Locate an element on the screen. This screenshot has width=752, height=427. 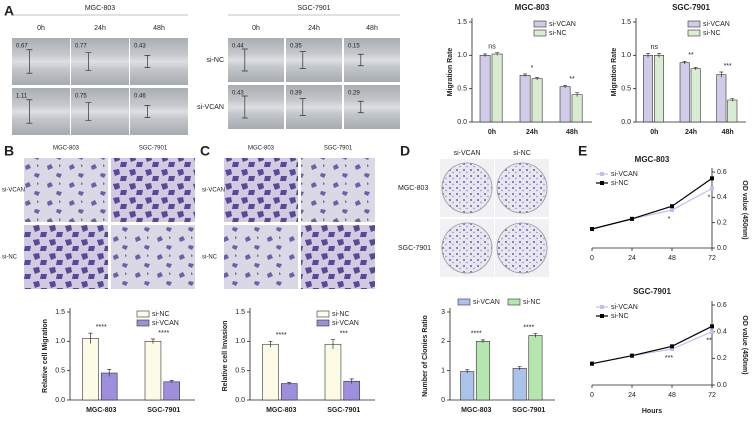
y-axis-label: OD value (450nm) is located at coordinates (744, 209).